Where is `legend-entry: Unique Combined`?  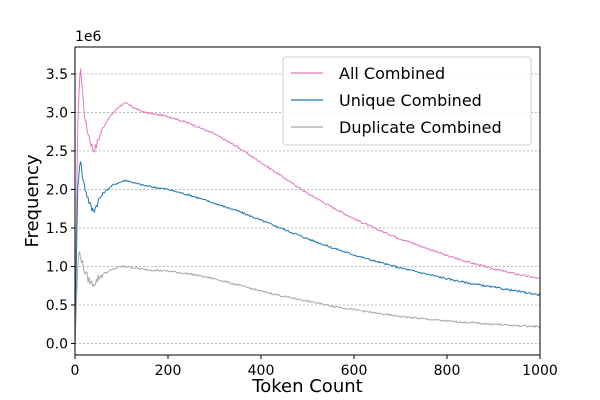 legend-entry: Unique Combined is located at coordinates (410, 100).